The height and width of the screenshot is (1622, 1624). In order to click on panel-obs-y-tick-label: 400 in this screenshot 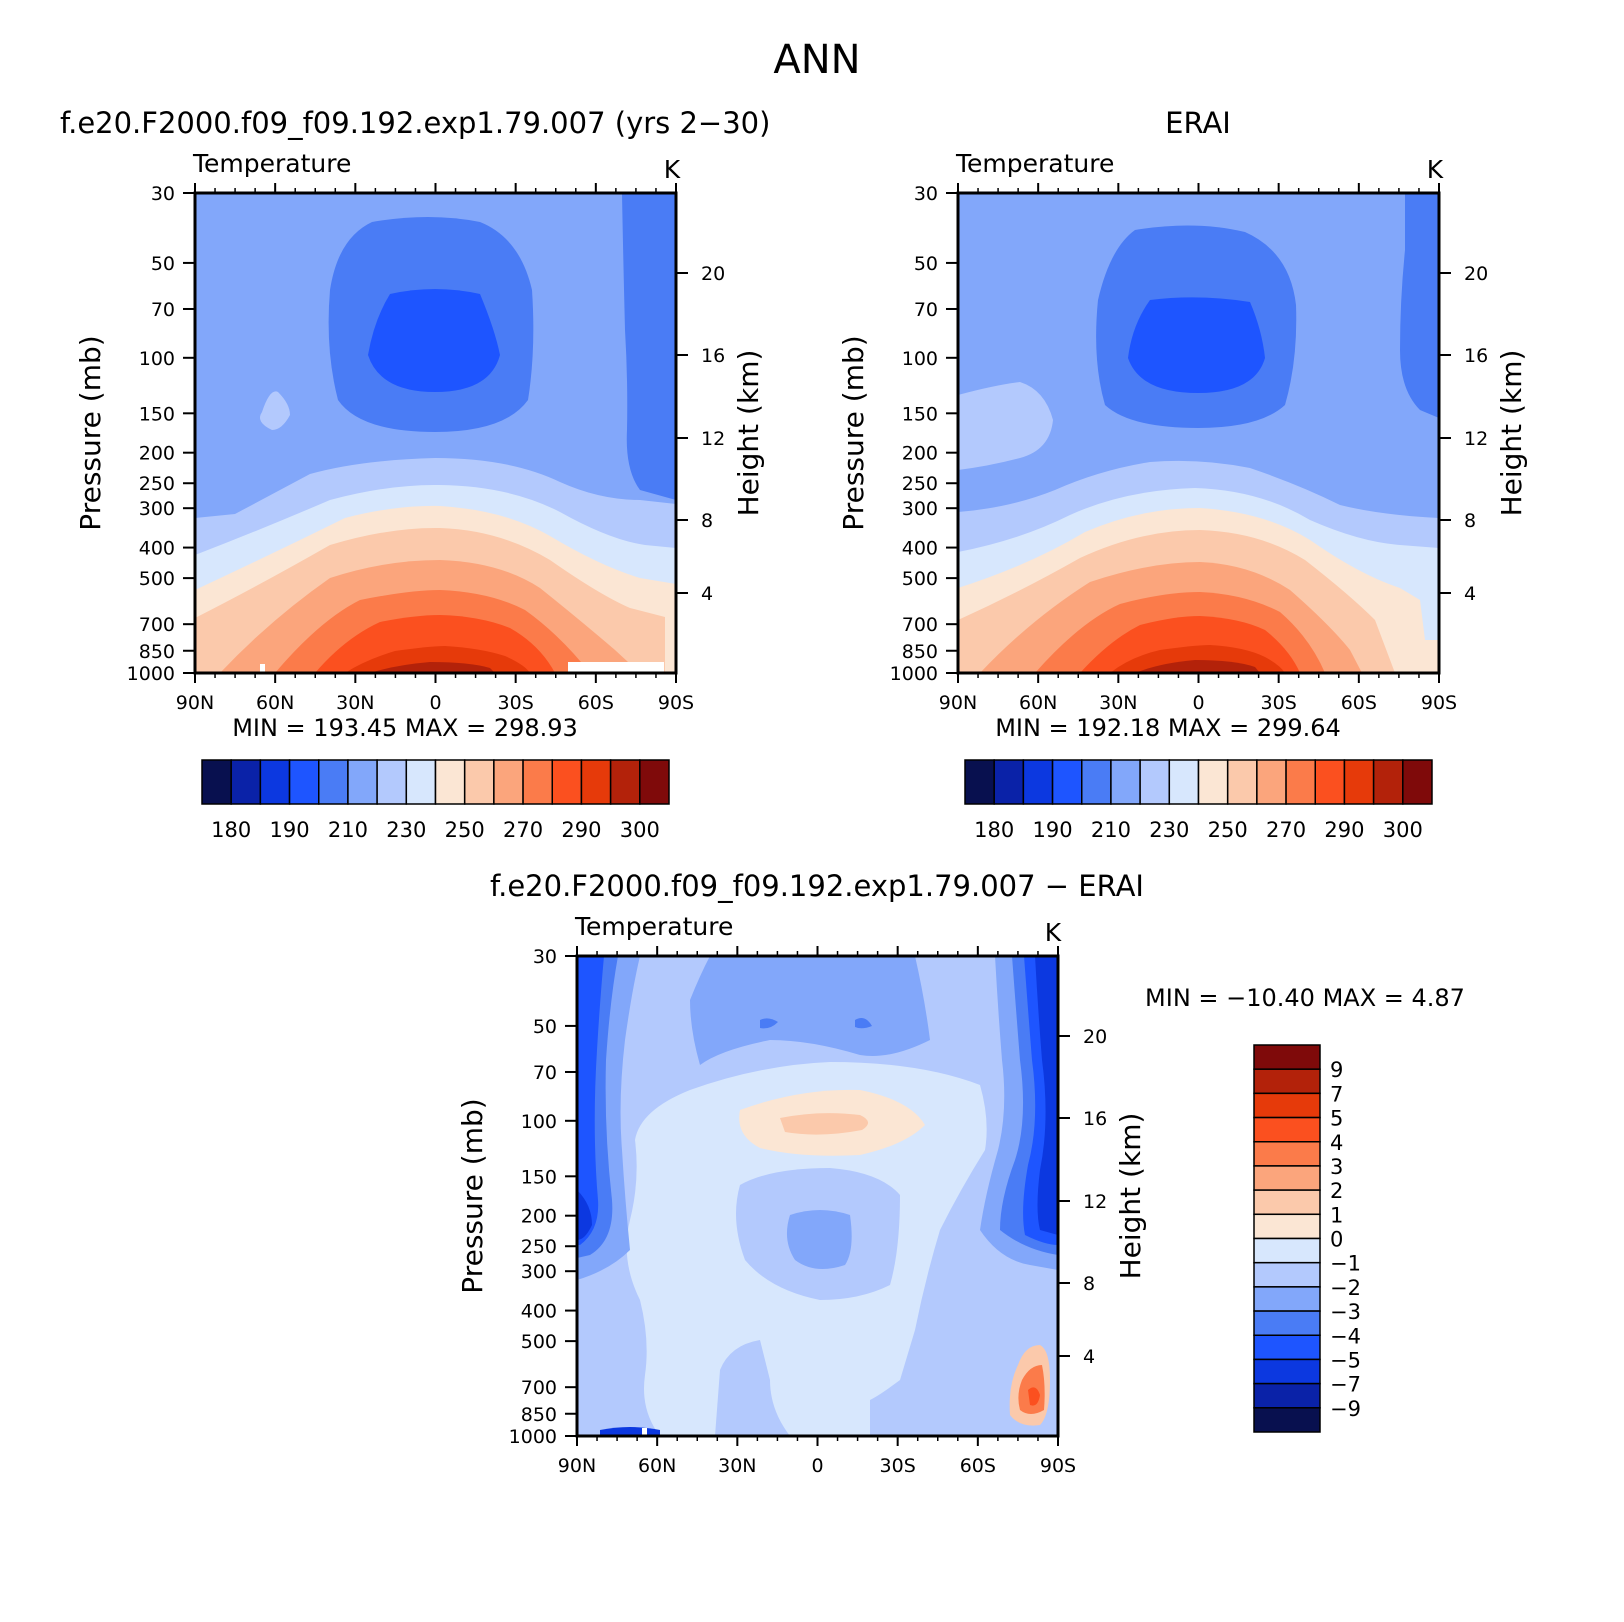, I will do `click(920, 549)`.